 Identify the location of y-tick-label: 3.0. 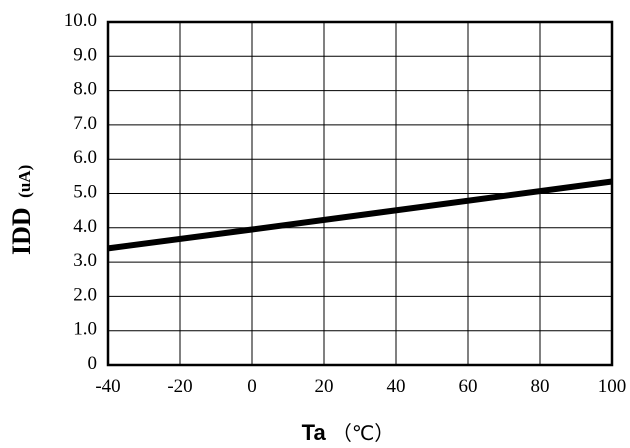
(85, 260).